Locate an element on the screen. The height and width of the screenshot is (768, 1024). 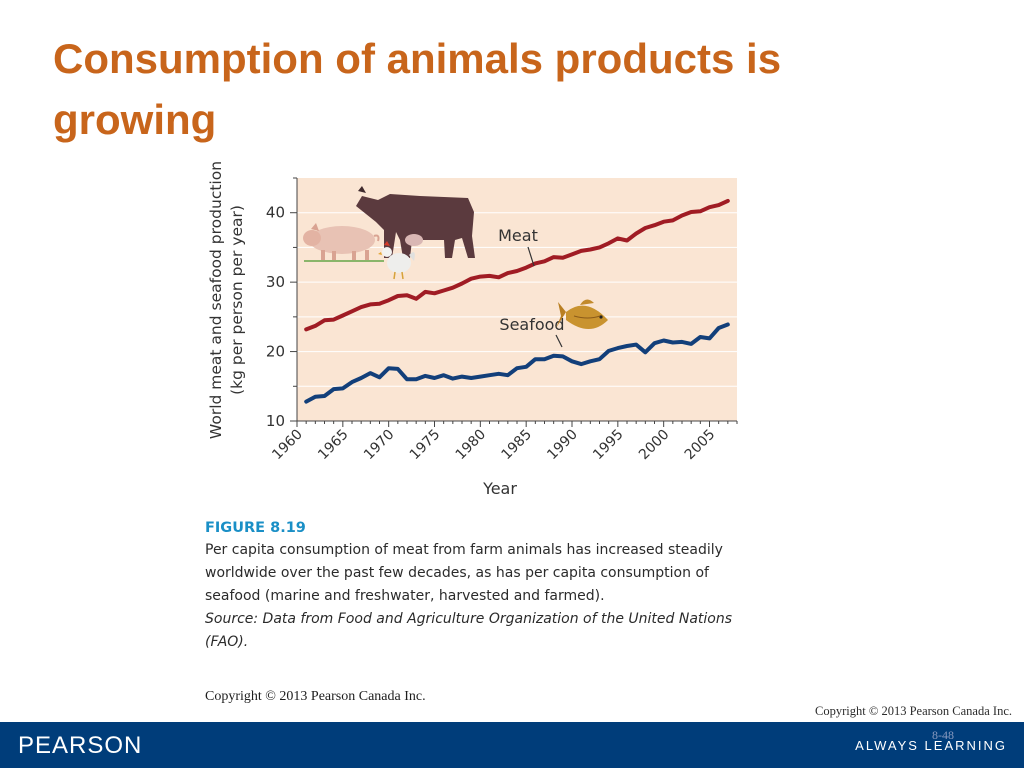
slide-copyright: Copyright © 2013 Pearson Canada Inc. is located at coordinates (913, 711).